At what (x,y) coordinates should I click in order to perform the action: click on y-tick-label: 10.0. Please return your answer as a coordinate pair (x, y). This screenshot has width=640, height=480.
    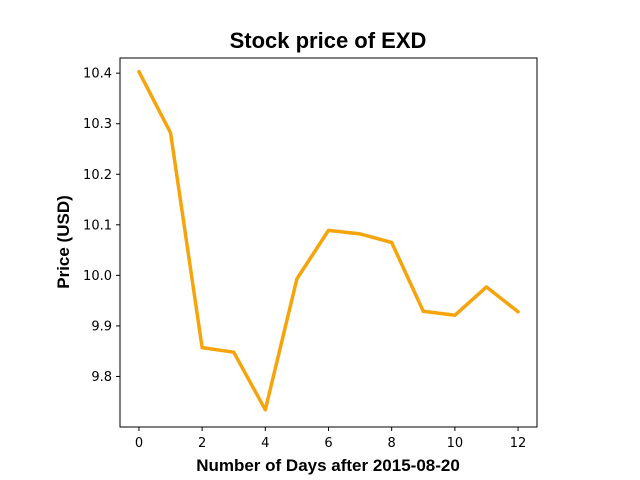
    Looking at the image, I should click on (97, 276).